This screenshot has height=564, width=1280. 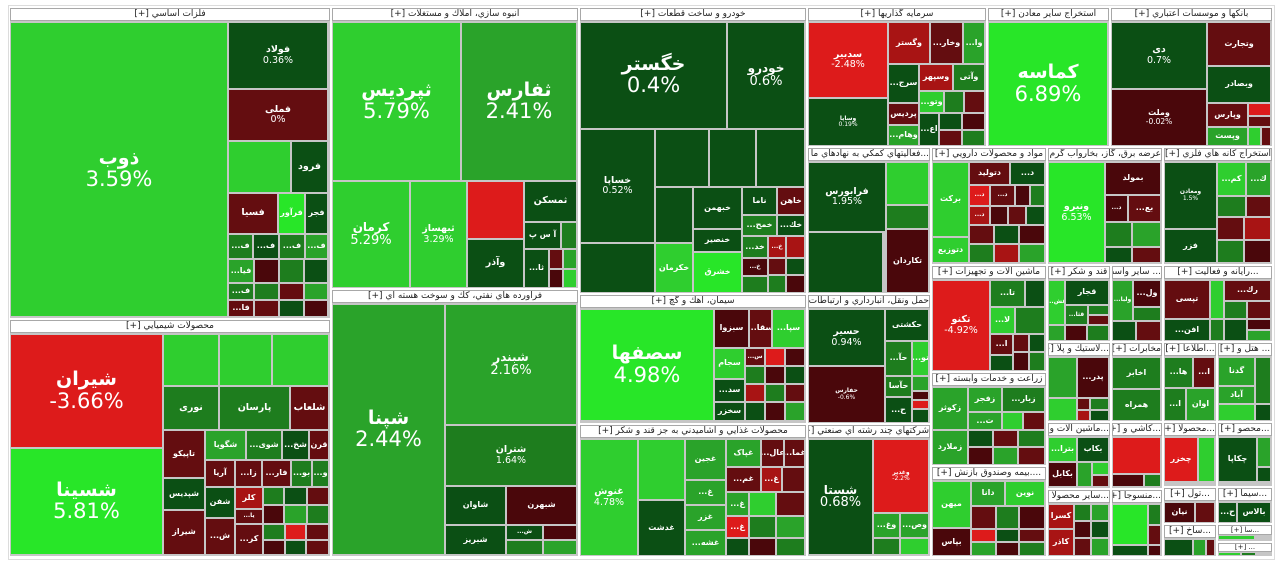 What do you see at coordinates (950, 250) in the screenshot?
I see `treemap-tile: دتوزیع` at bounding box center [950, 250].